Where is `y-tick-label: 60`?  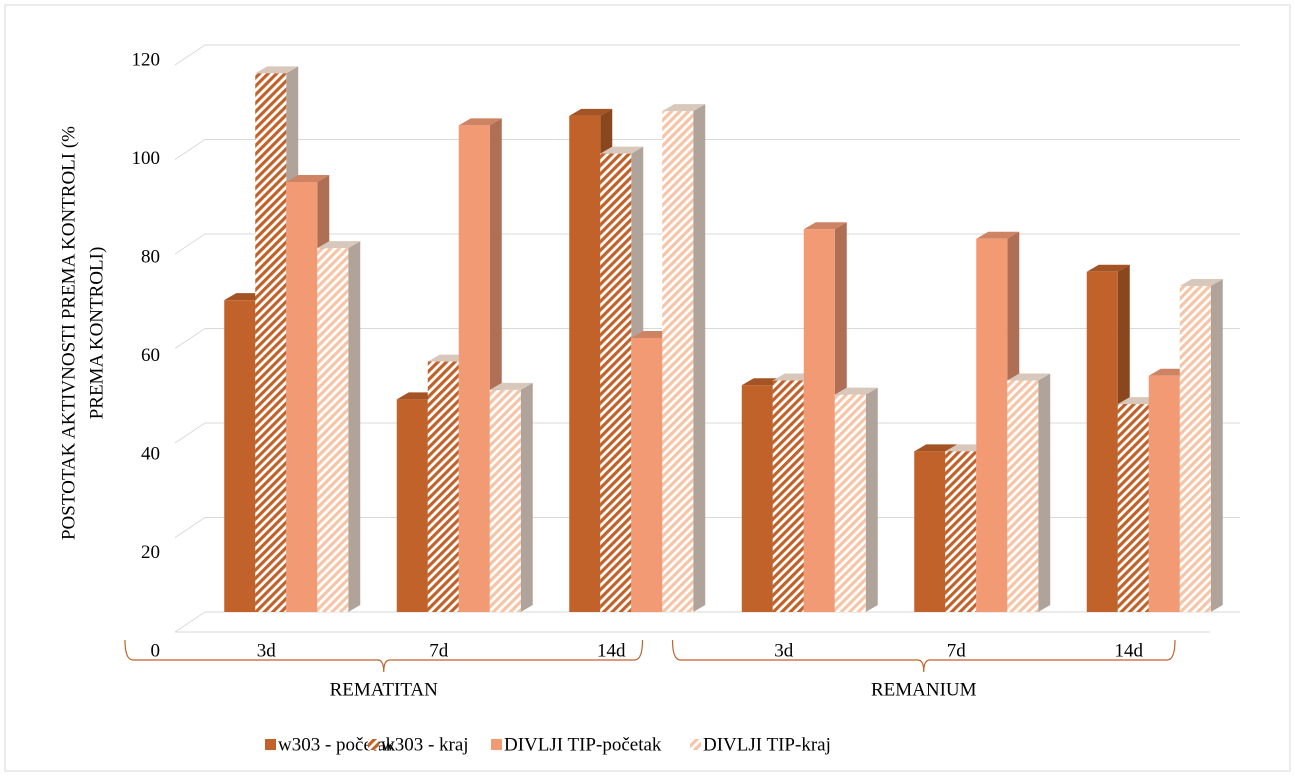
y-tick-label: 60 is located at coordinates (150, 355).